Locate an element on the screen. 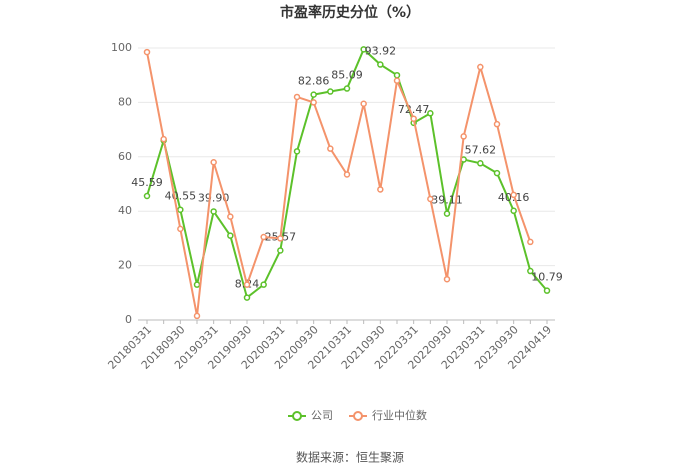 This screenshot has height=473, width=700. data-label: 72.47 is located at coordinates (414, 109).